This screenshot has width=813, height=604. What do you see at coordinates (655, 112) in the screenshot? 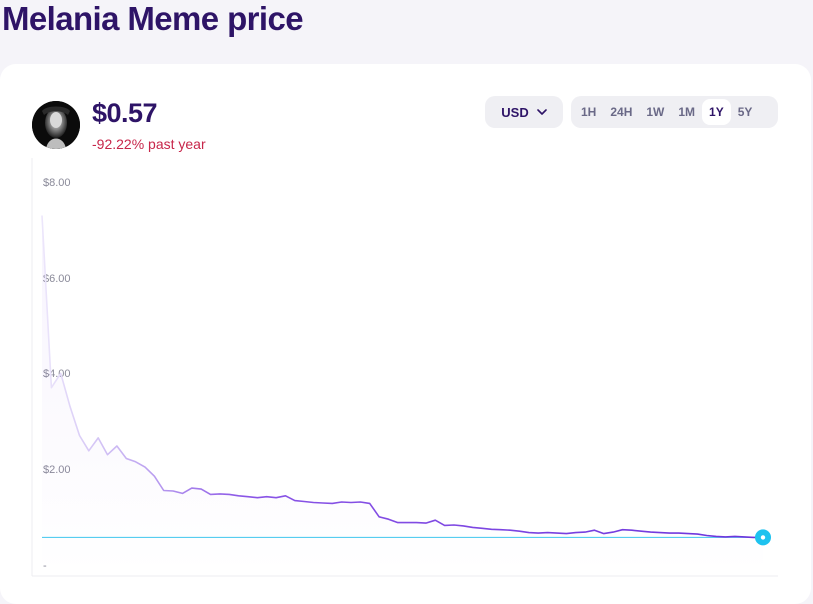
I see `range-1w: 1W` at bounding box center [655, 112].